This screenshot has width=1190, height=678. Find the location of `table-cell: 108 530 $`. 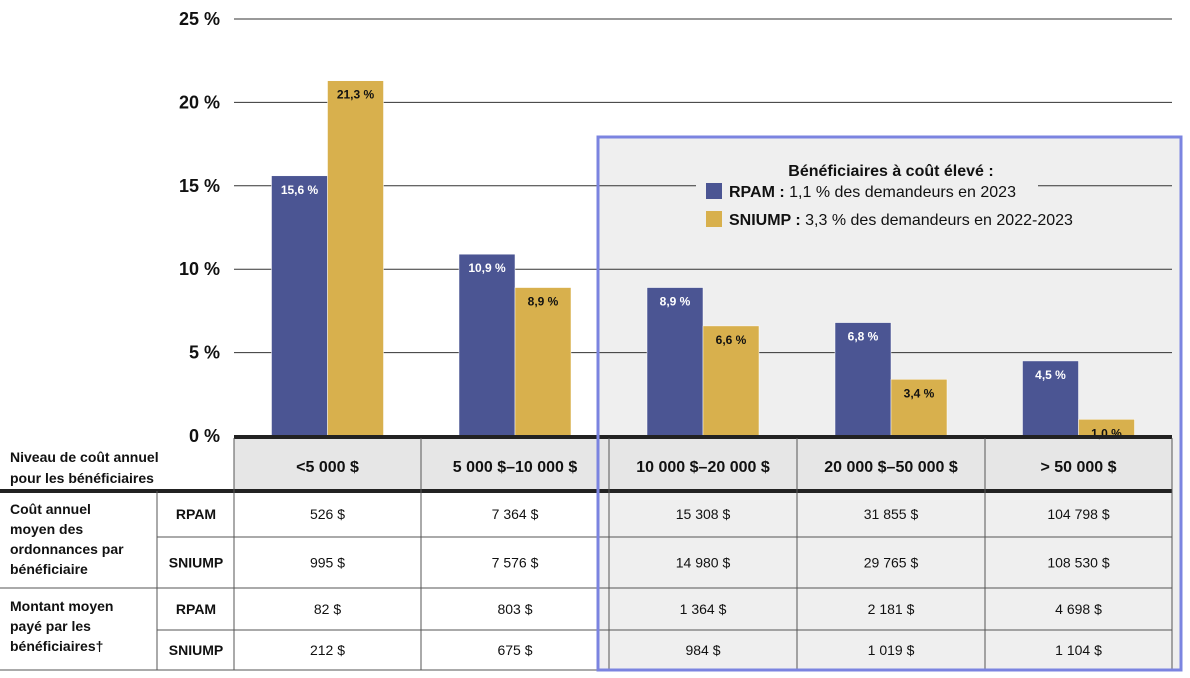

table-cell: 108 530 $ is located at coordinates (1078, 563).